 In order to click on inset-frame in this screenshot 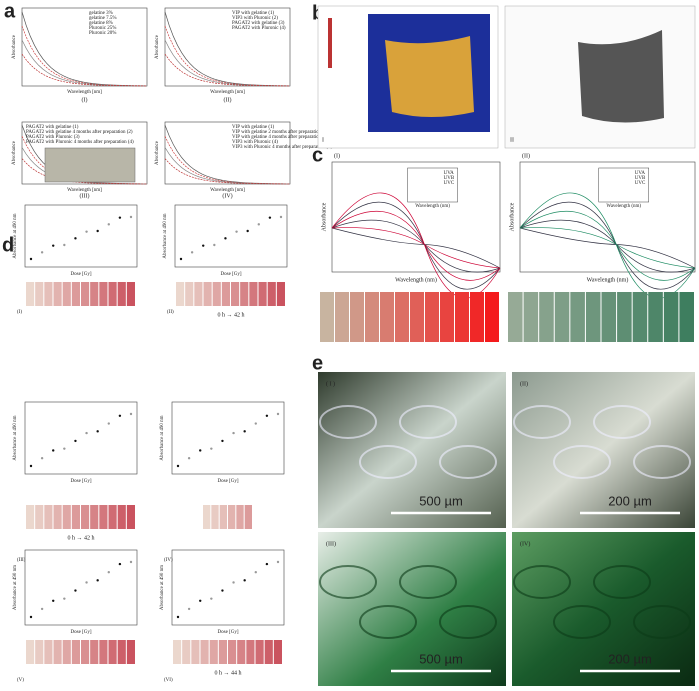, I will do `click(623, 185)`.